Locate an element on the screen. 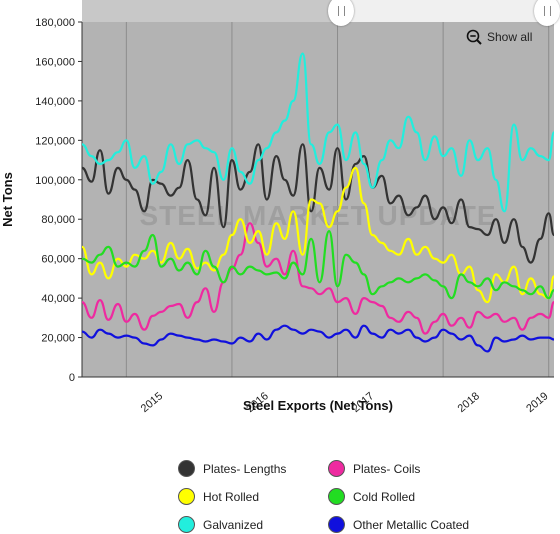  zoom-out-icon is located at coordinates (474, 37).